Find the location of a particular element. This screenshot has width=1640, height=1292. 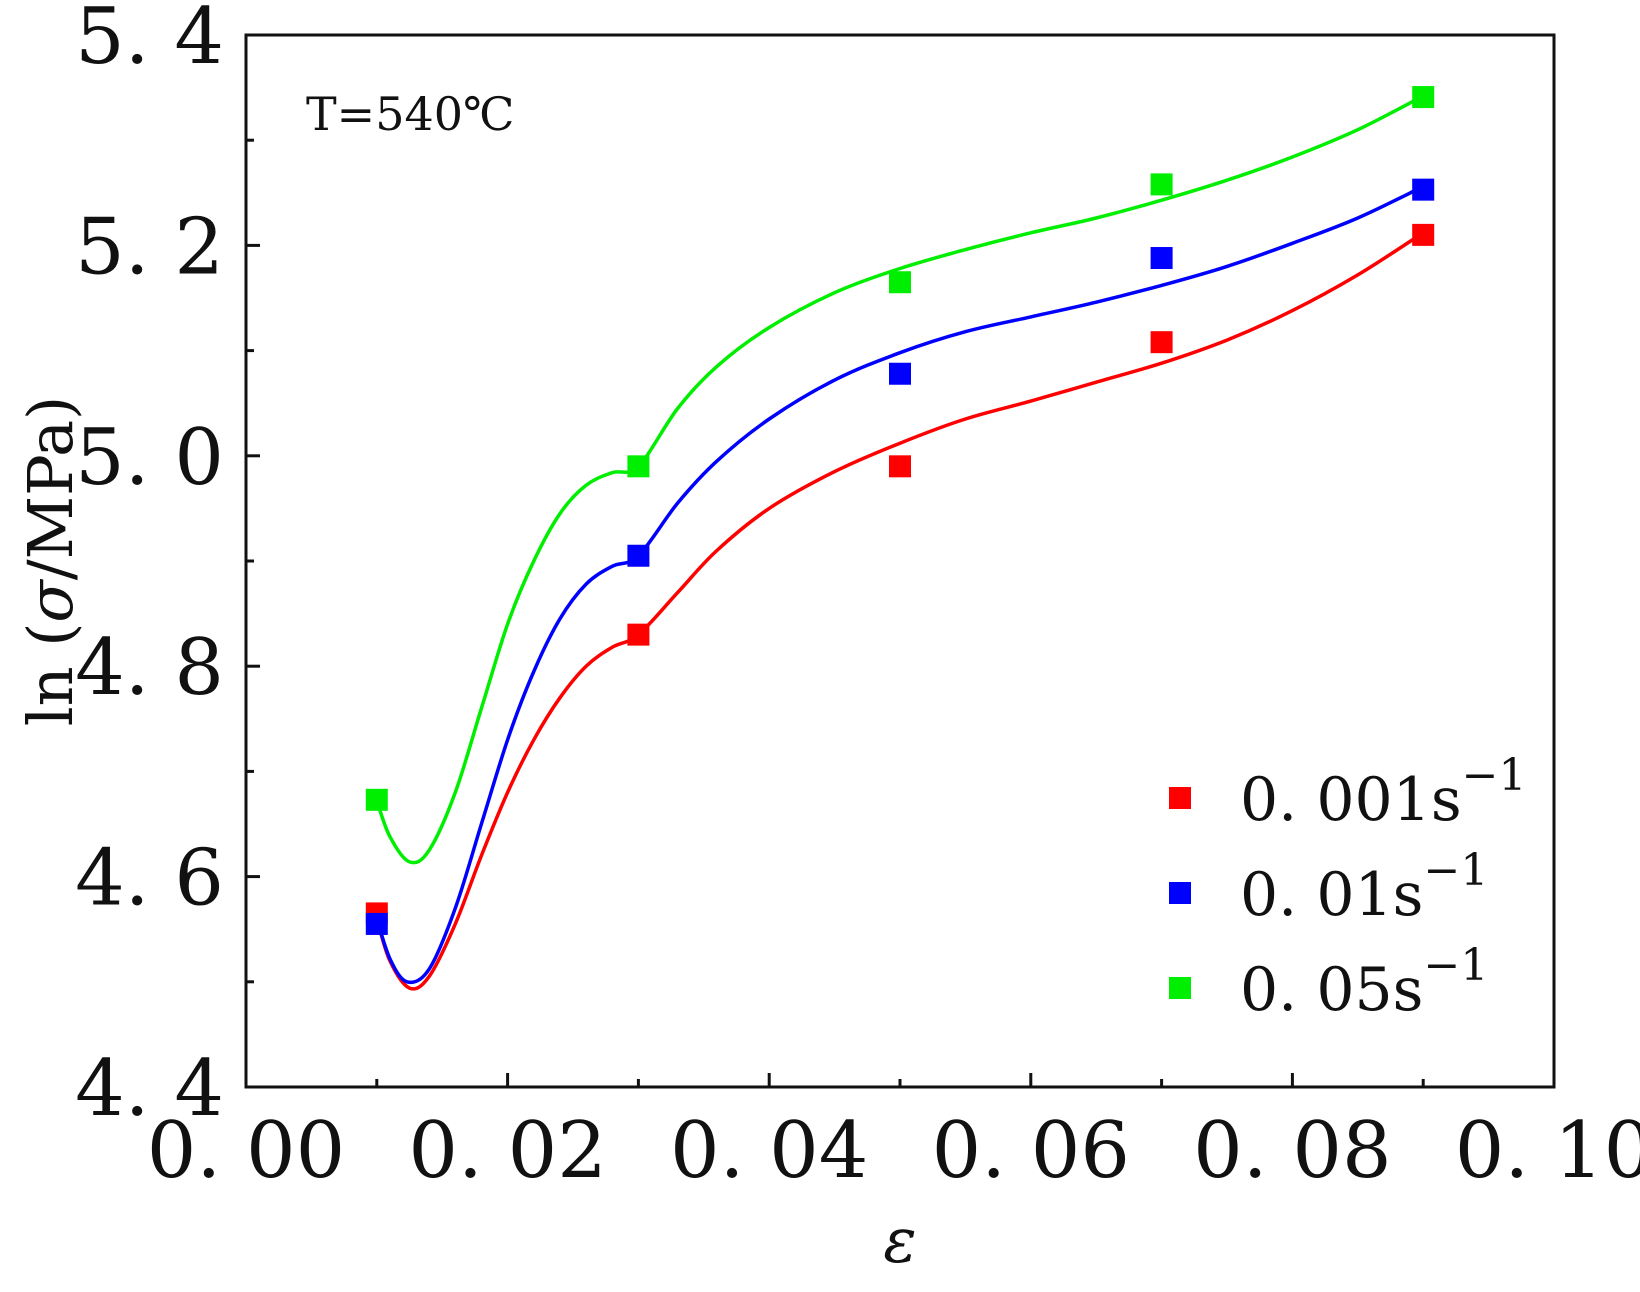

y-axis-title-prefix: ln ( is located at coordinates (50, 675).